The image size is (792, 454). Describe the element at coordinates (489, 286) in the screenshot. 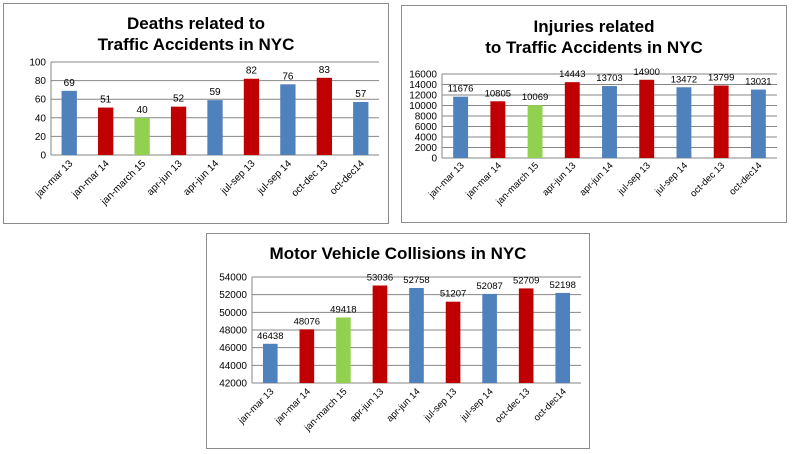

I see `data-label: 52087` at that location.